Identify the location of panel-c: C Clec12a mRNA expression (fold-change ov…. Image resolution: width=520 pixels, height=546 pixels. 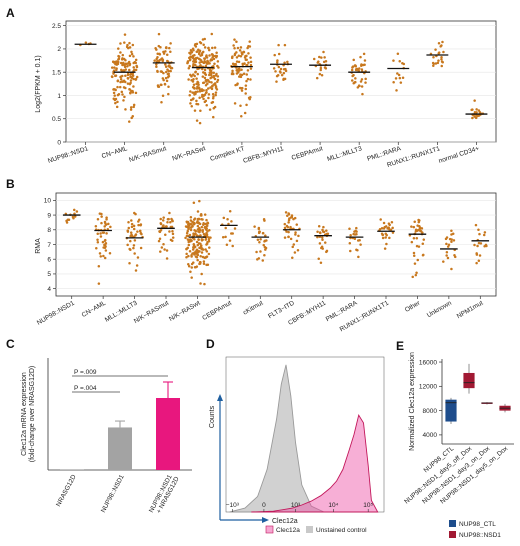
(99, 426).